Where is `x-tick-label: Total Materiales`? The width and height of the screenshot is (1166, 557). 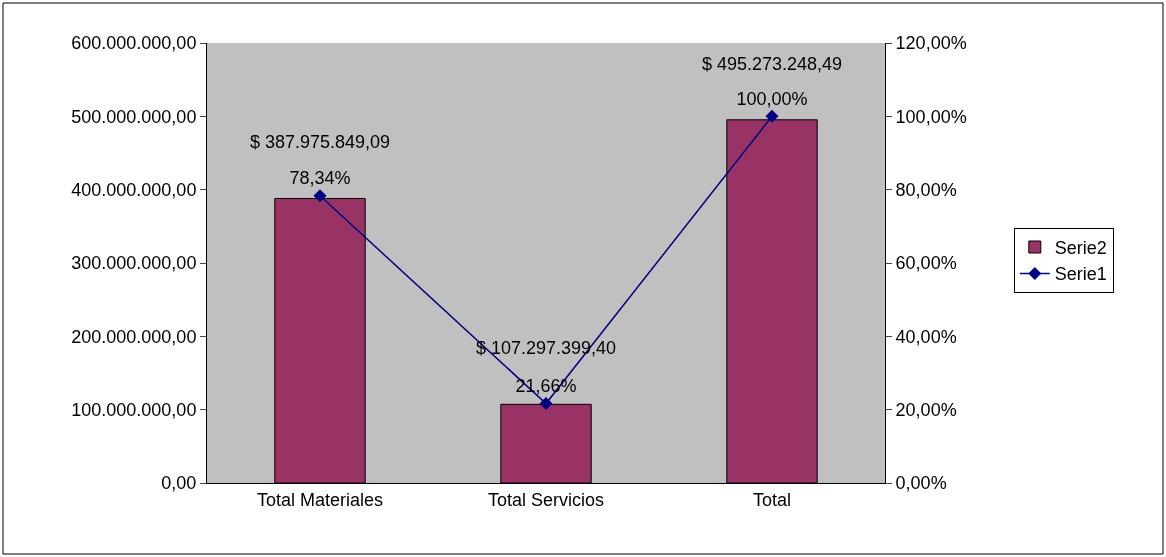
x-tick-label: Total Materiales is located at coordinates (320, 499).